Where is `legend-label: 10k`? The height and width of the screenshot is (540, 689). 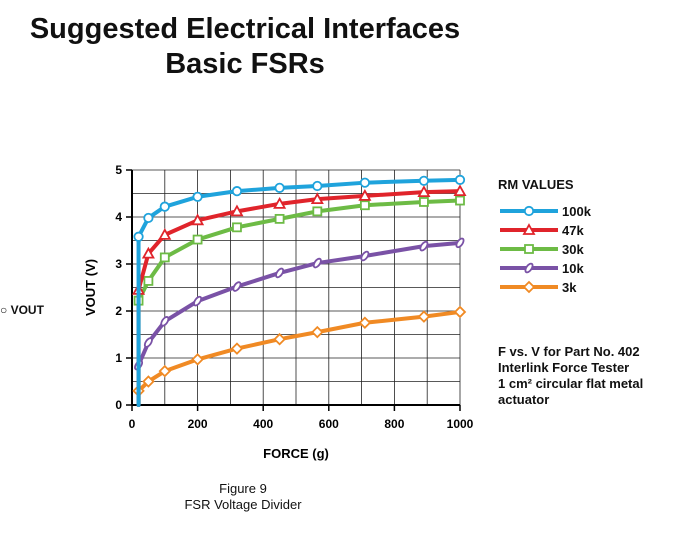 legend-label: 10k is located at coordinates (573, 268).